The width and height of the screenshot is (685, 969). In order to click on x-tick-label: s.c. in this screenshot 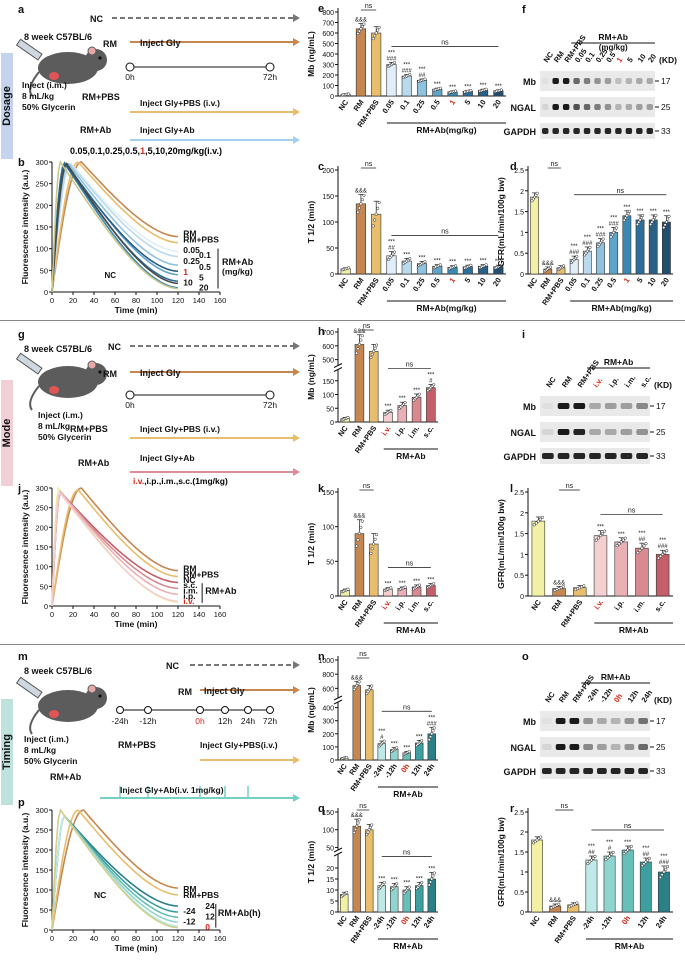, I will do `click(428, 605)`.